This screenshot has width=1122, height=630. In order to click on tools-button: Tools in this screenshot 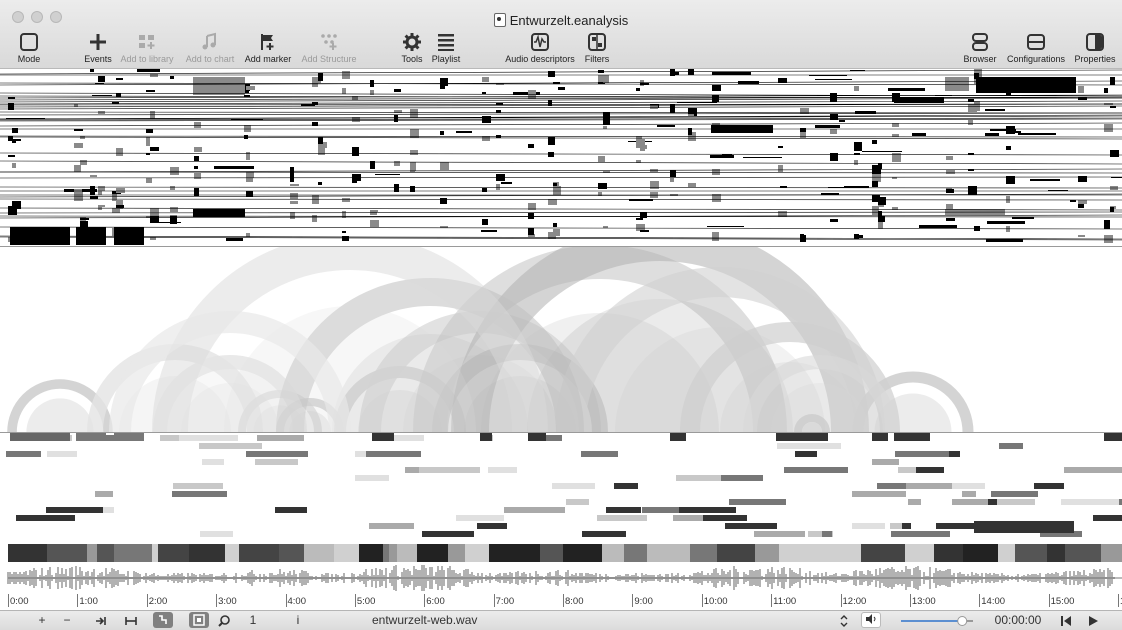, I will do `click(412, 48)`.